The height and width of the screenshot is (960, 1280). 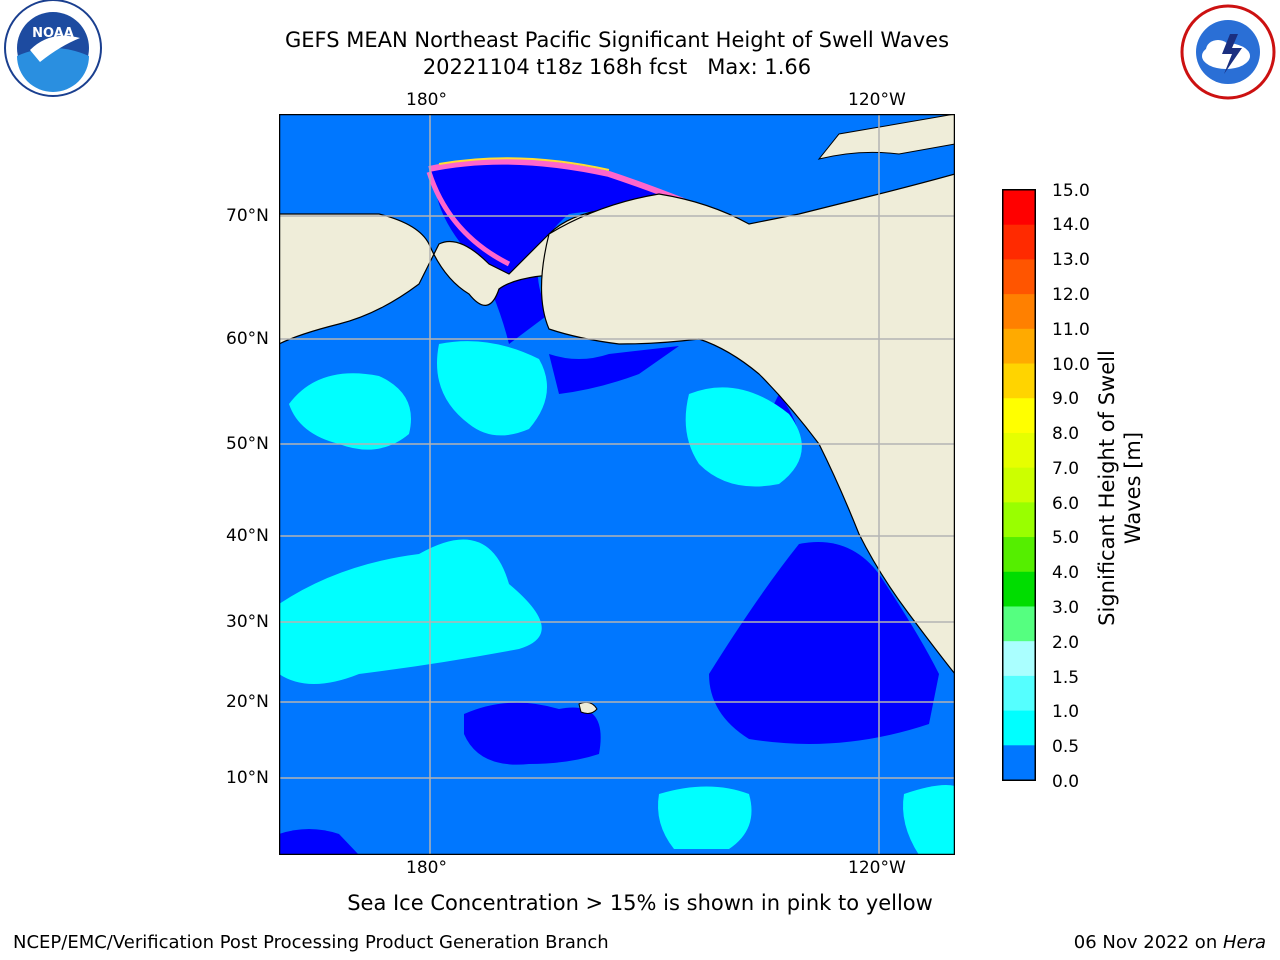 What do you see at coordinates (410, 611) in the screenshot?
I see `swell-patch-sw` at bounding box center [410, 611].